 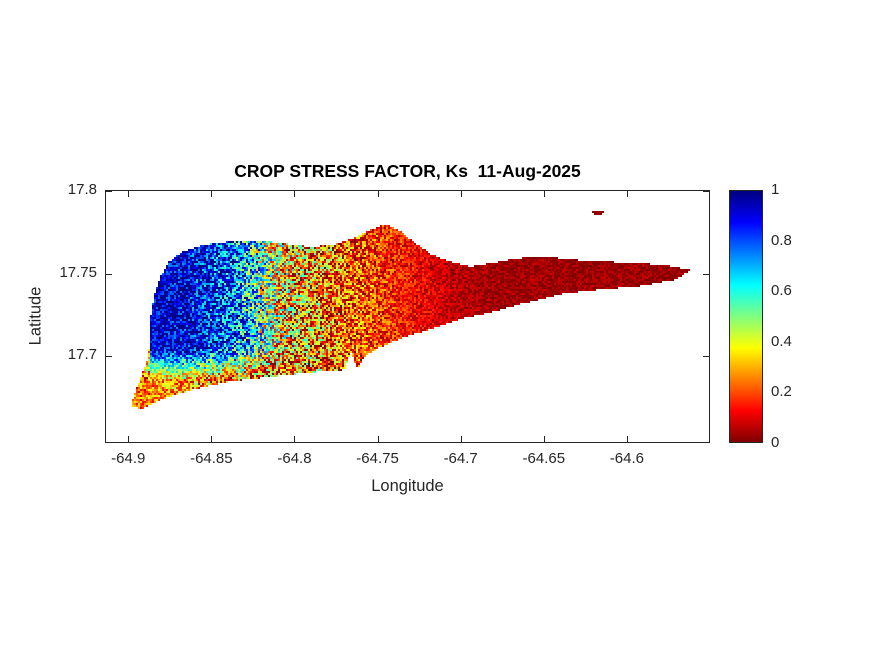 What do you see at coordinates (781, 240) in the screenshot?
I see `colorbar-tick-label: 0.8` at bounding box center [781, 240].